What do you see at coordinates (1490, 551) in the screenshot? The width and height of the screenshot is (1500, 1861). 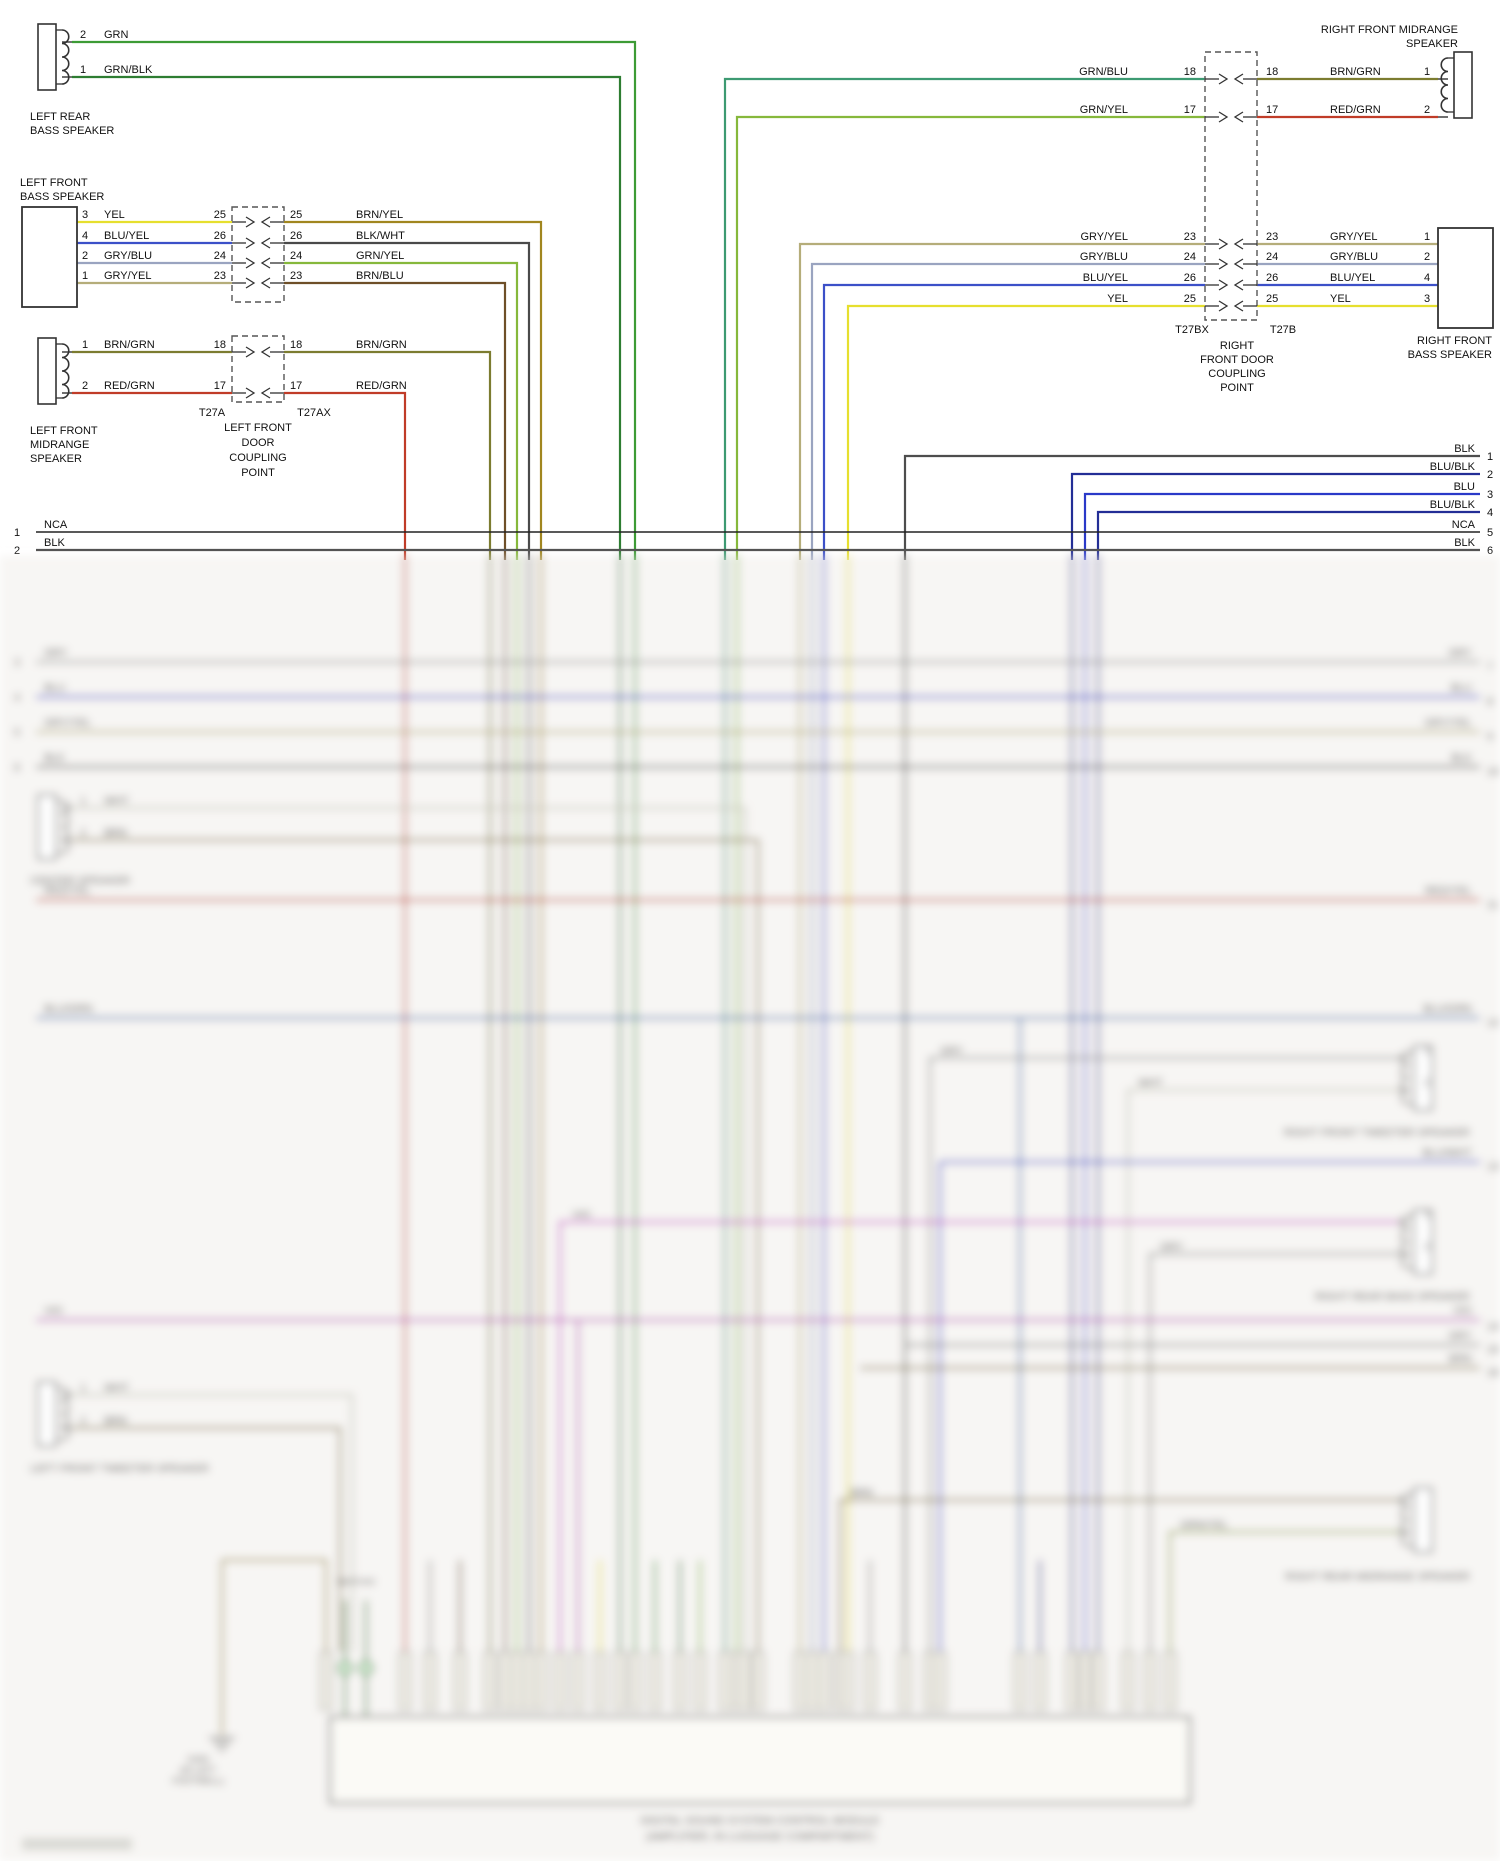 I see `pin-number: 6` at bounding box center [1490, 551].